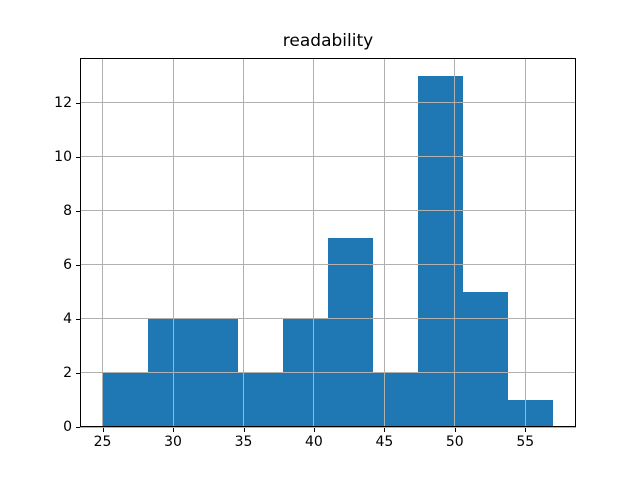 This screenshot has width=640, height=480. I want to click on y-tick-label: 10, so click(63, 156).